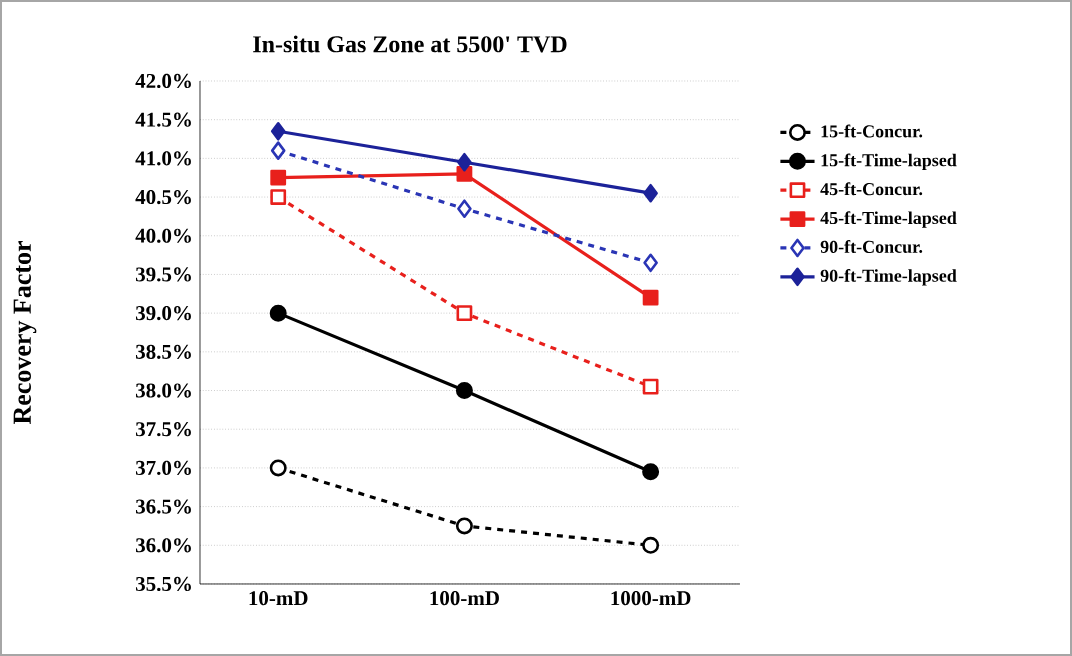 Image resolution: width=1072 pixels, height=656 pixels. What do you see at coordinates (871, 247) in the screenshot?
I see `legend-label: 90-ft-Concur.` at bounding box center [871, 247].